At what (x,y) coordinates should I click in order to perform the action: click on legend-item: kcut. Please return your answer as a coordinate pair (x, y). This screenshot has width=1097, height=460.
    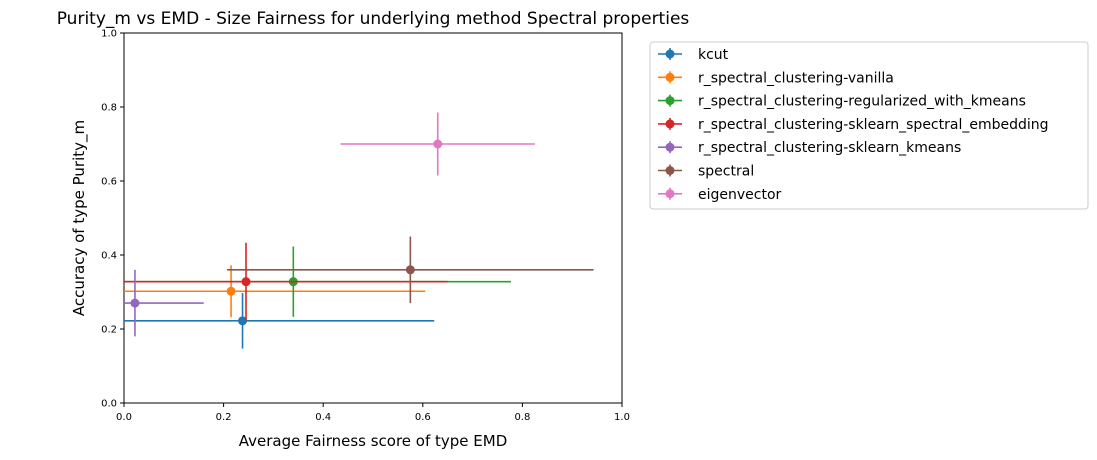
    Looking at the image, I should click on (693, 55).